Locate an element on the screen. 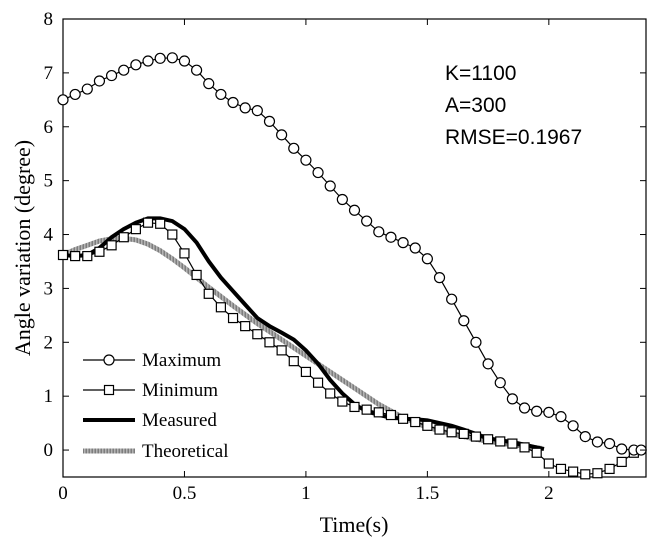 This screenshot has height=541, width=649. y-tick-label: 4 is located at coordinates (49, 235).